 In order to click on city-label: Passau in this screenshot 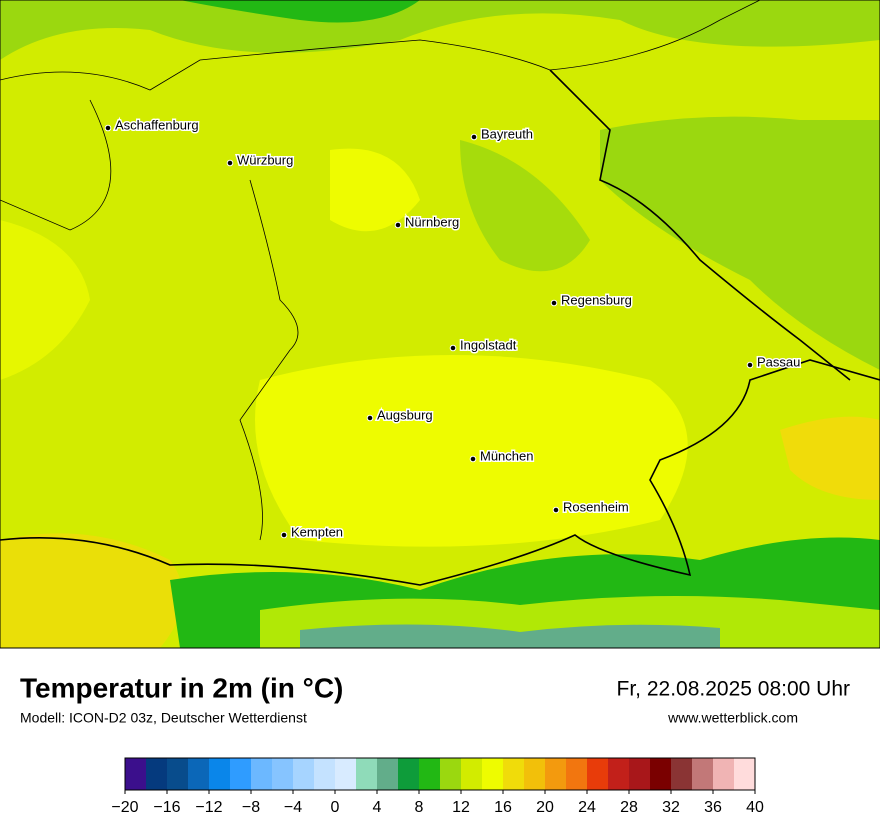, I will do `click(778, 361)`.